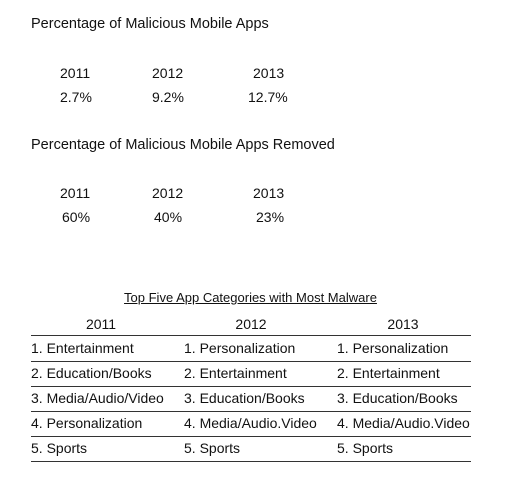 The height and width of the screenshot is (487, 513). What do you see at coordinates (269, 73) in the screenshot?
I see `year-2013-label: 2013` at bounding box center [269, 73].